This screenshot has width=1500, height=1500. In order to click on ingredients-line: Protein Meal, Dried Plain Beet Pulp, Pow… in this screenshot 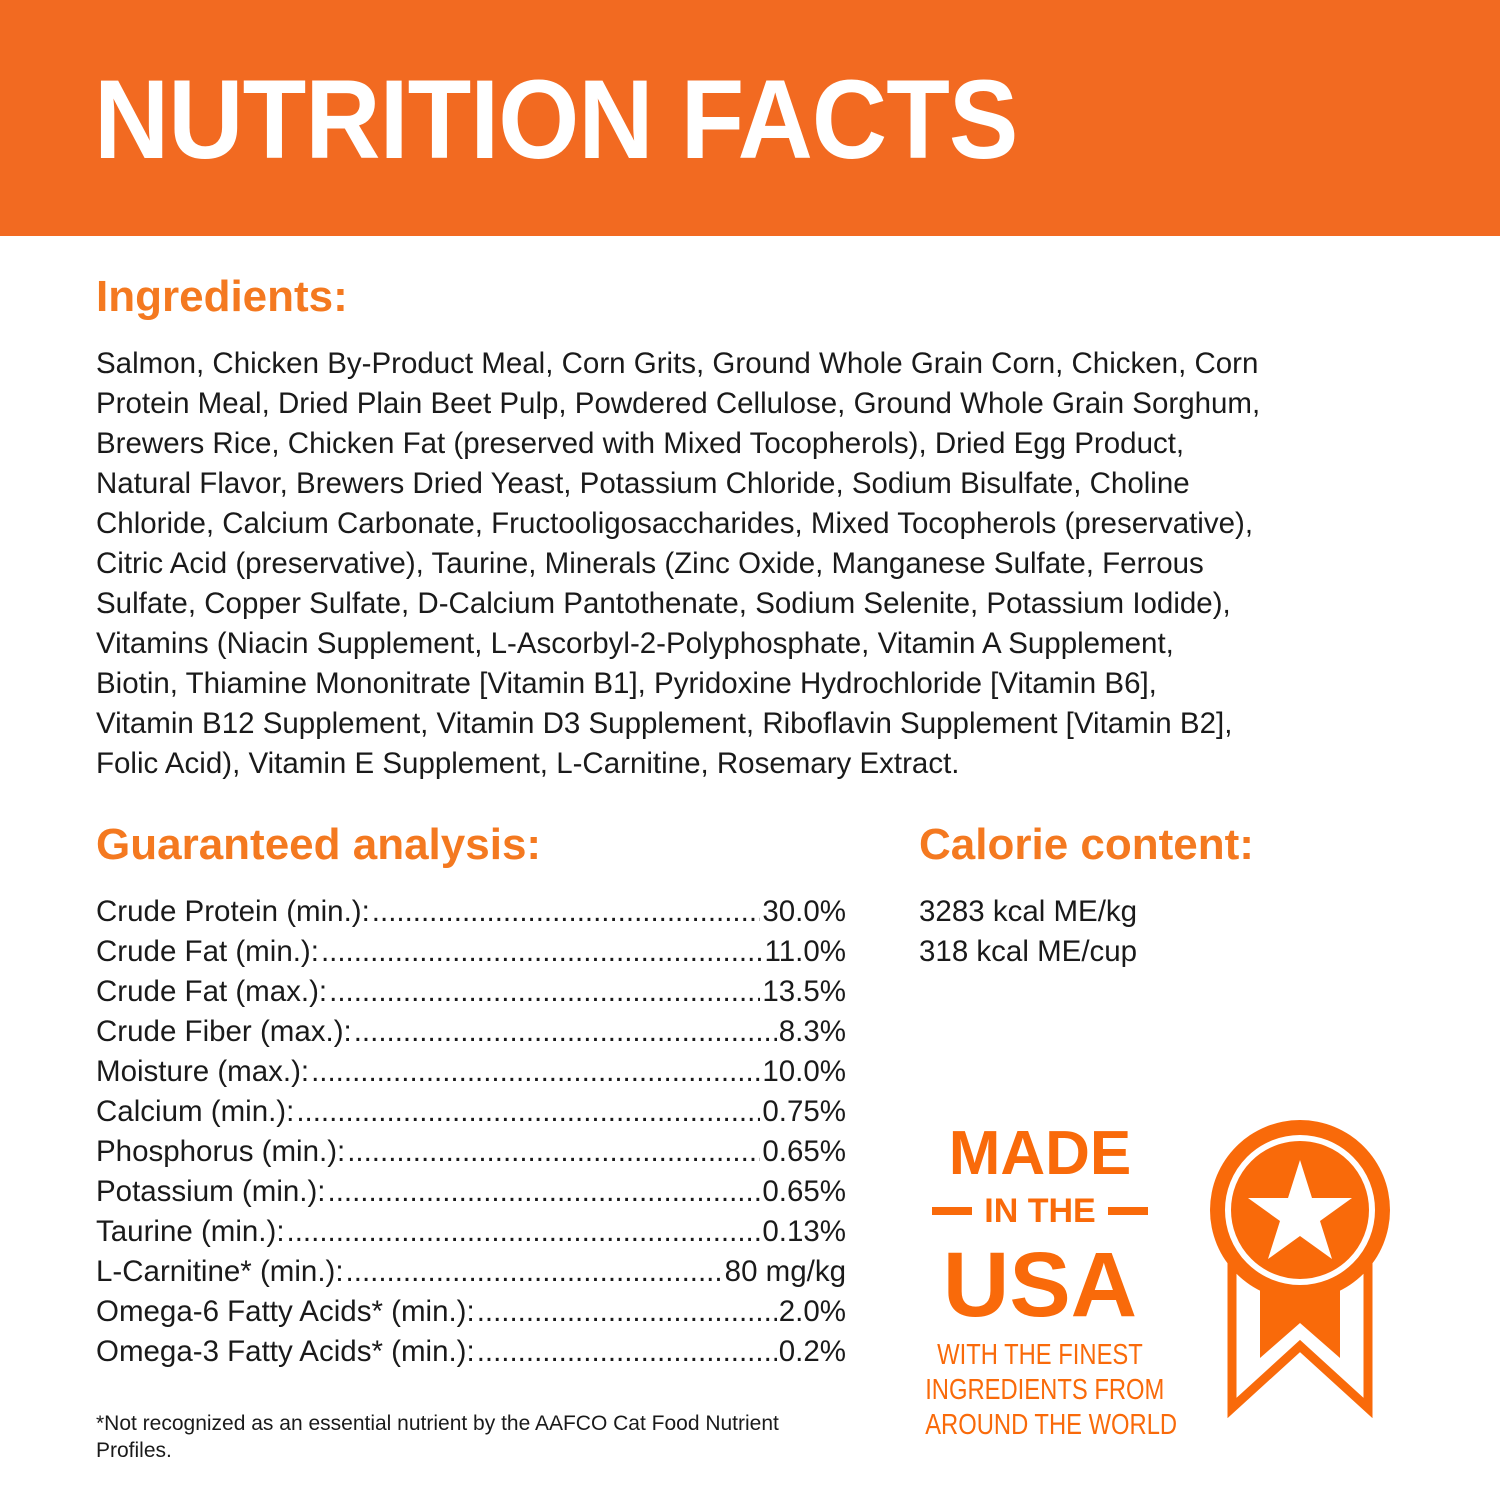, I will do `click(678, 403)`.